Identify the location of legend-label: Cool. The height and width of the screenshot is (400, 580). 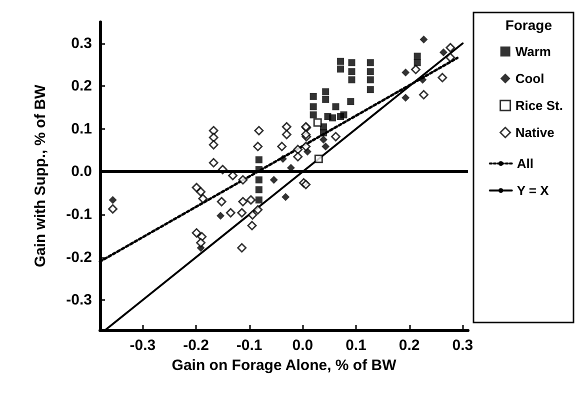
(529, 78).